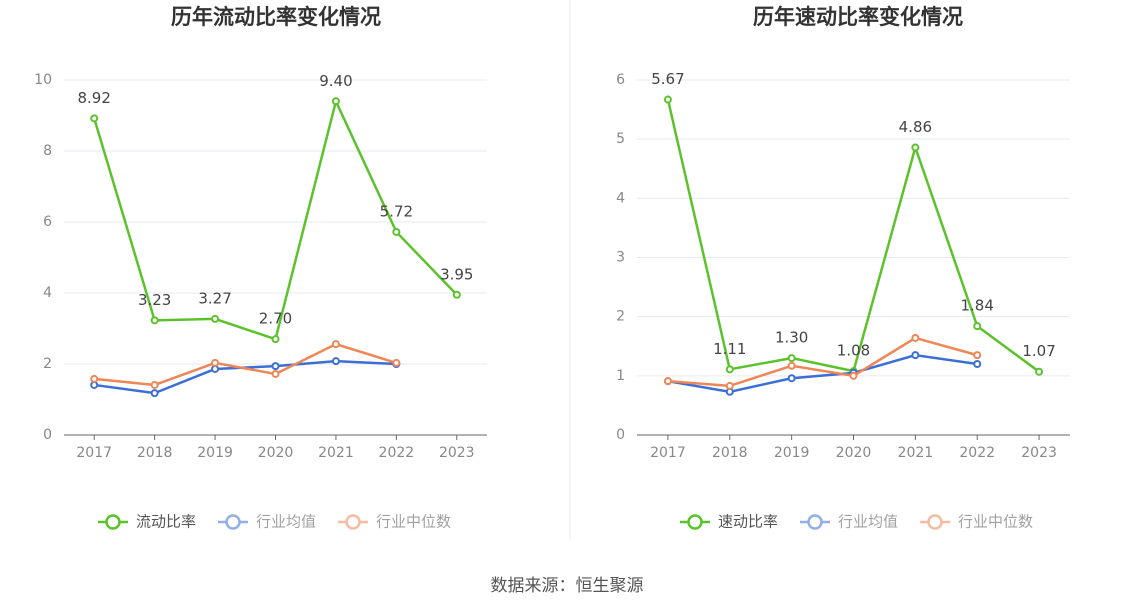  Describe the element at coordinates (214, 298) in the screenshot. I see `data-label: 3.27` at that location.